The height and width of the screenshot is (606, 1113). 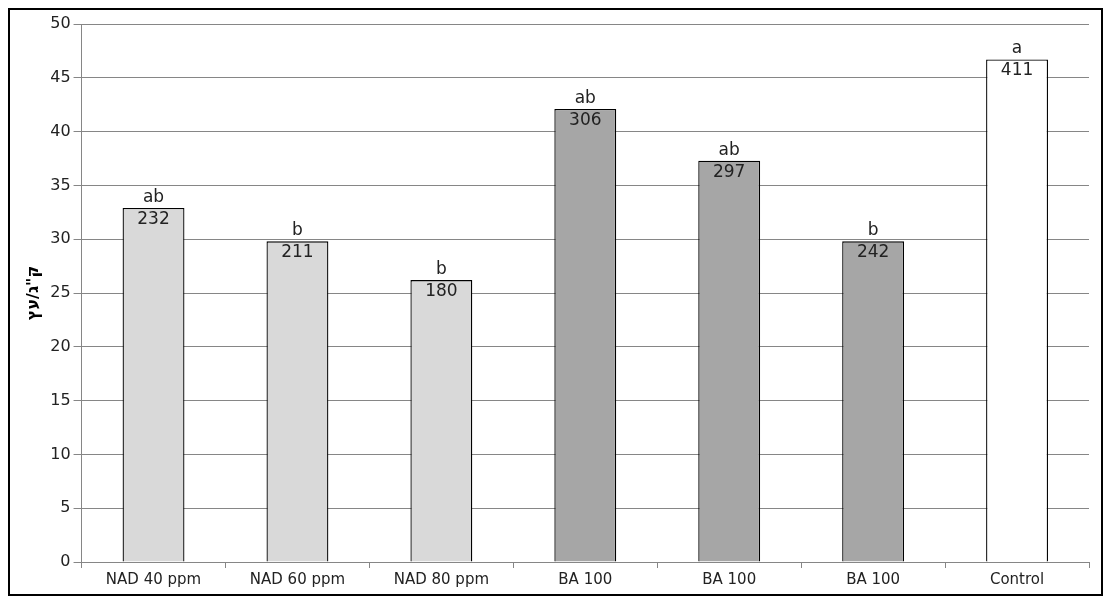 What do you see at coordinates (1017, 47) in the screenshot?
I see `data-label: a` at bounding box center [1017, 47].